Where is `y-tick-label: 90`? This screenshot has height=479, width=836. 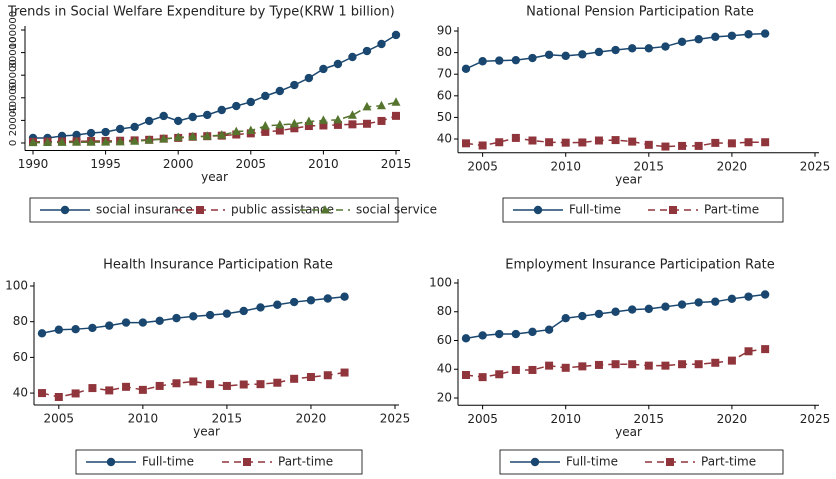
y-tick-label: 90 is located at coordinates (444, 31).